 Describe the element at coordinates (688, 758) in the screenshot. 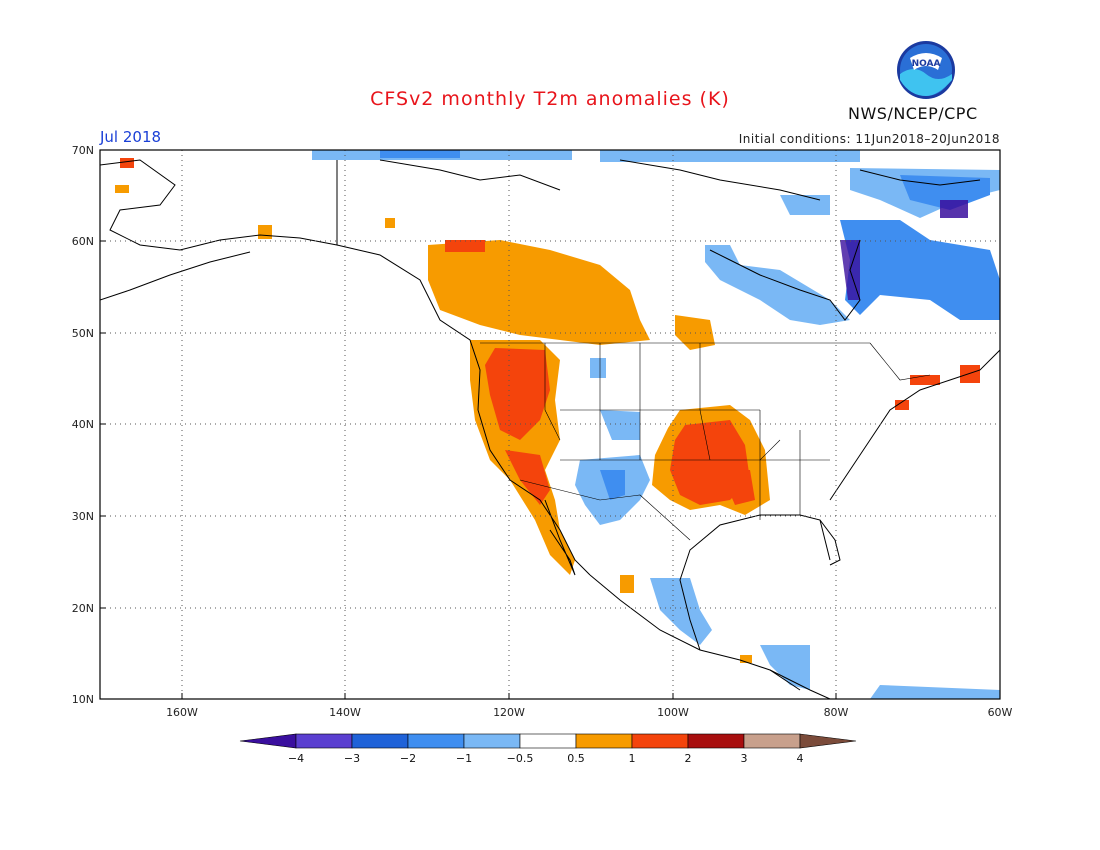

I see `colorbar-label: 2` at that location.